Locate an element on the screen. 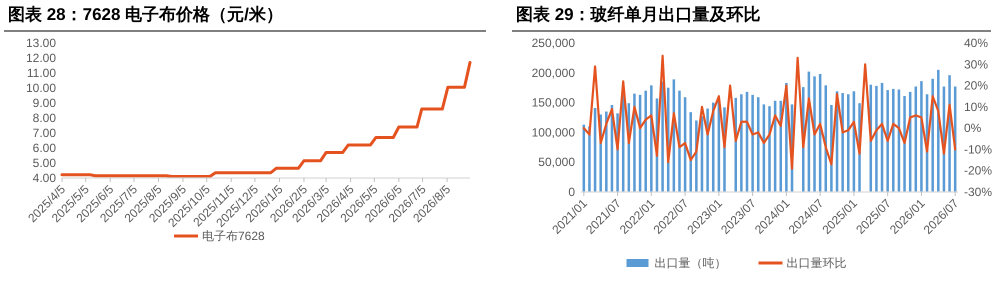 The image size is (997, 306). y-tick-label: 150,000 is located at coordinates (554, 103).